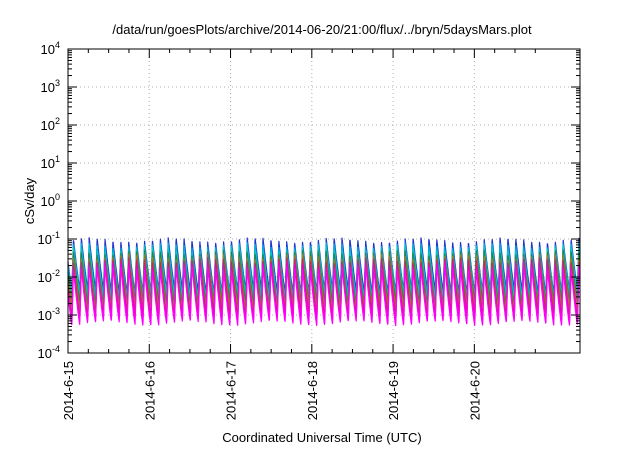 The width and height of the screenshot is (640, 453). What do you see at coordinates (57, 83) in the screenshot?
I see `y-tick-exponent: 3` at bounding box center [57, 83].